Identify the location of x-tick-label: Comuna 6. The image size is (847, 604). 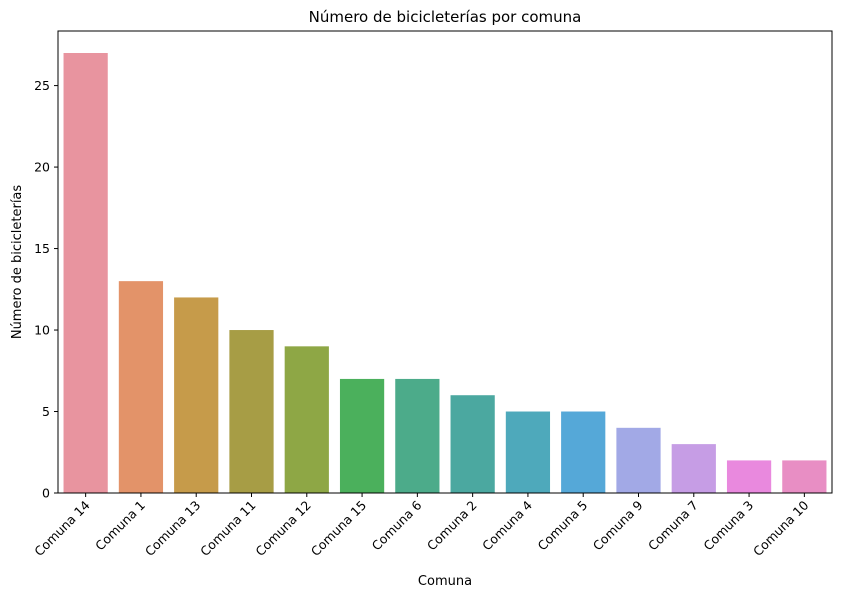
(397, 525).